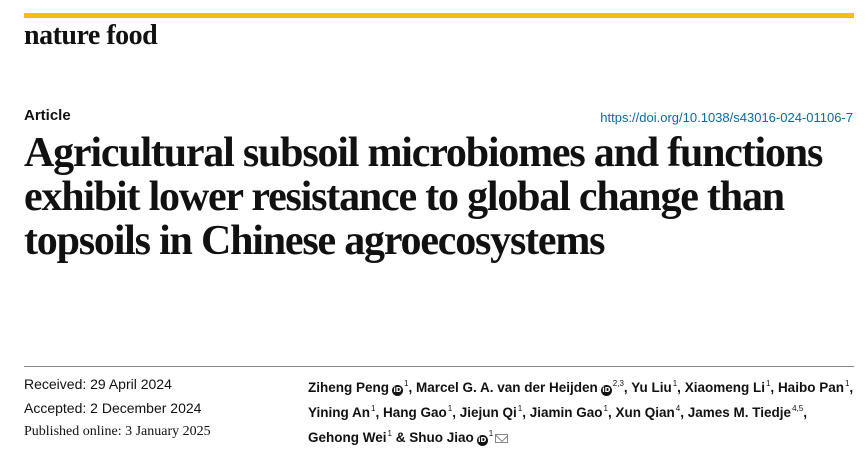 The height and width of the screenshot is (457, 865). Describe the element at coordinates (91, 35) in the screenshot. I see `journal-name: nature food` at that location.